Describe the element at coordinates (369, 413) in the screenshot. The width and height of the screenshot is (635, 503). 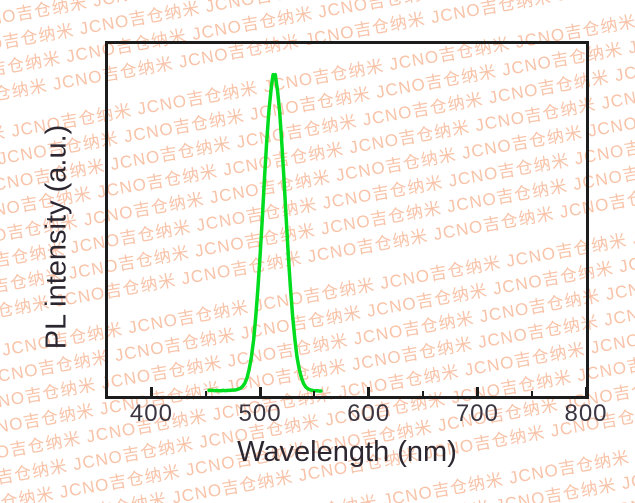
I see `x-tick-label-600: 600` at that location.